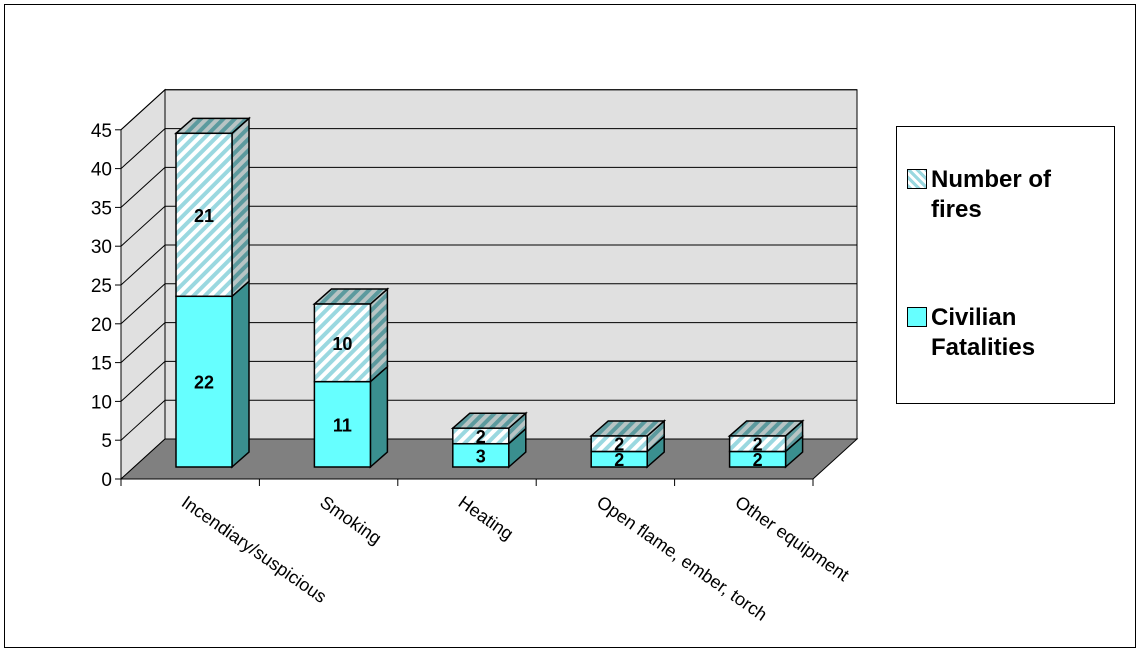 Image resolution: width=1142 pixels, height=652 pixels. I want to click on data-label-number-of-fires: 21, so click(204, 216).